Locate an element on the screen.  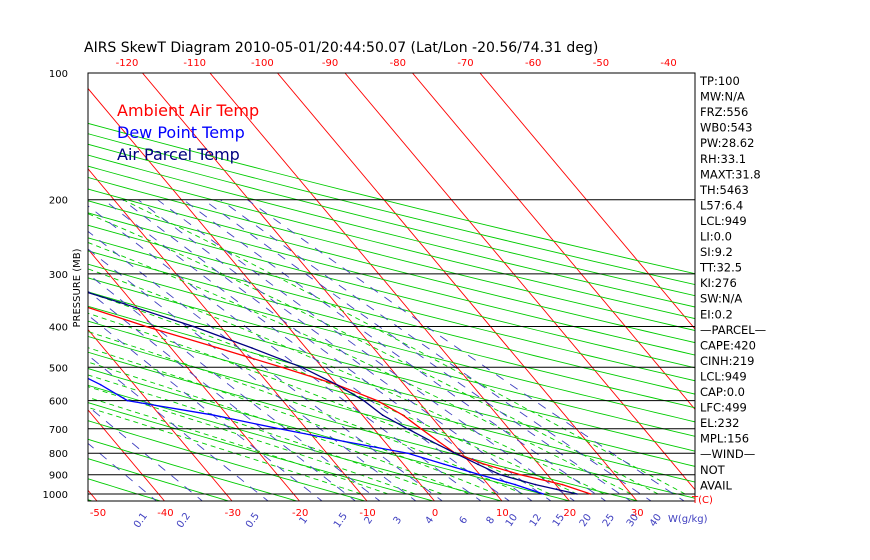
stat-item: EI:0.2 is located at coordinates (716, 314).